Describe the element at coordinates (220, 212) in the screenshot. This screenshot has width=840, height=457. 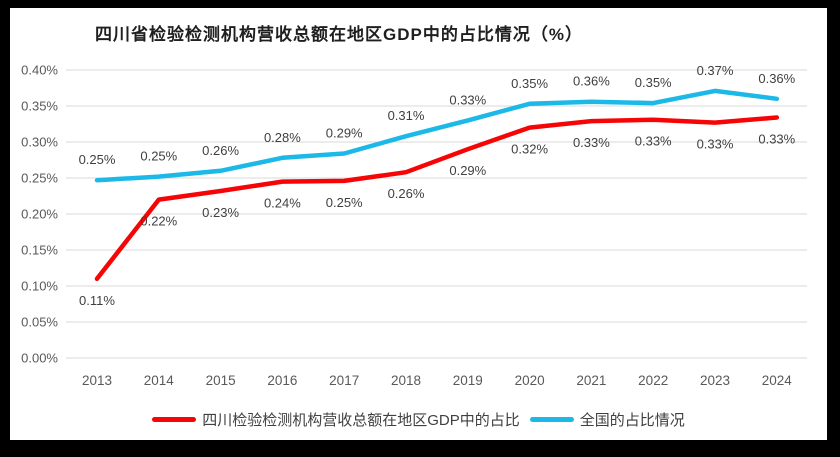
I see `data-label: 0.23%` at that location.